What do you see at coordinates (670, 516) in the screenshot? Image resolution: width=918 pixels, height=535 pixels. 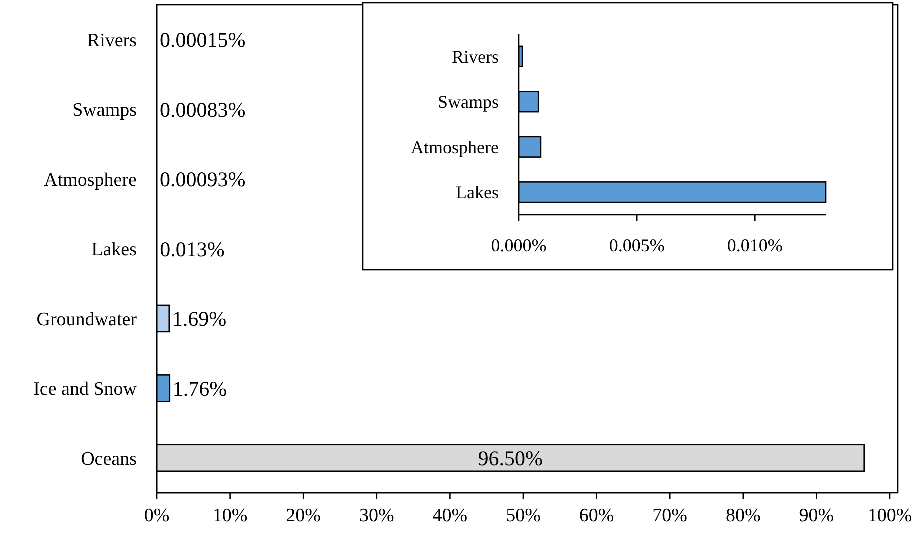 I see `x-tick-label: 70%` at bounding box center [670, 516].